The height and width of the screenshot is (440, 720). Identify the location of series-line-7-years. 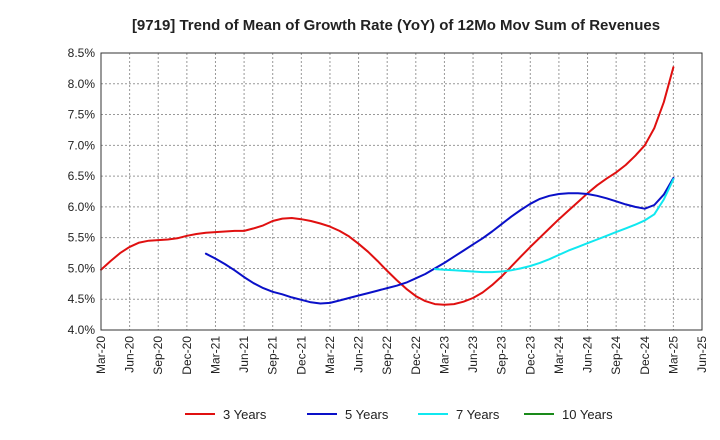
(554, 226).